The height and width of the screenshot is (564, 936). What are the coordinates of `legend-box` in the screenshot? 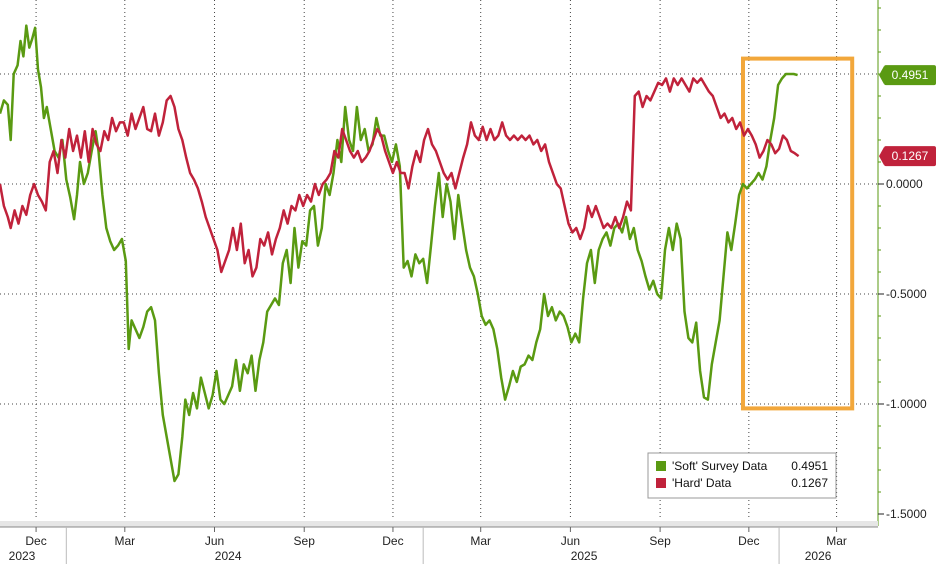 It's located at (742, 475).